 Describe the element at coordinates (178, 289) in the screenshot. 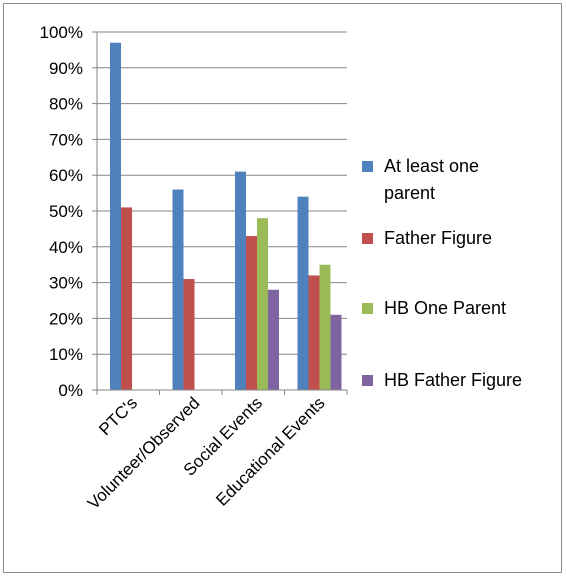

I see `bar-at-least-one-parent-volunteer-observed` at that location.